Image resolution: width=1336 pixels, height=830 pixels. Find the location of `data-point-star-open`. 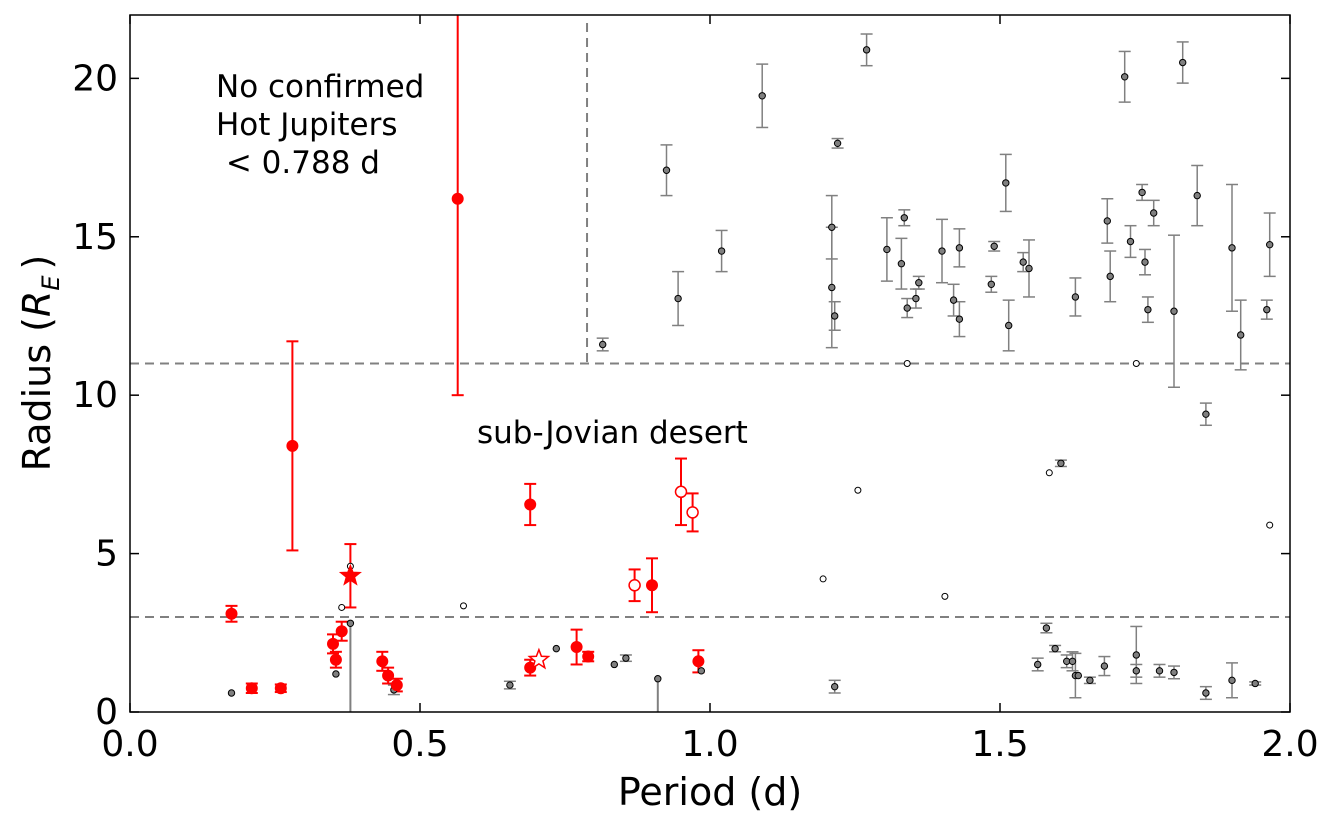

data-point-star-open is located at coordinates (539, 658).